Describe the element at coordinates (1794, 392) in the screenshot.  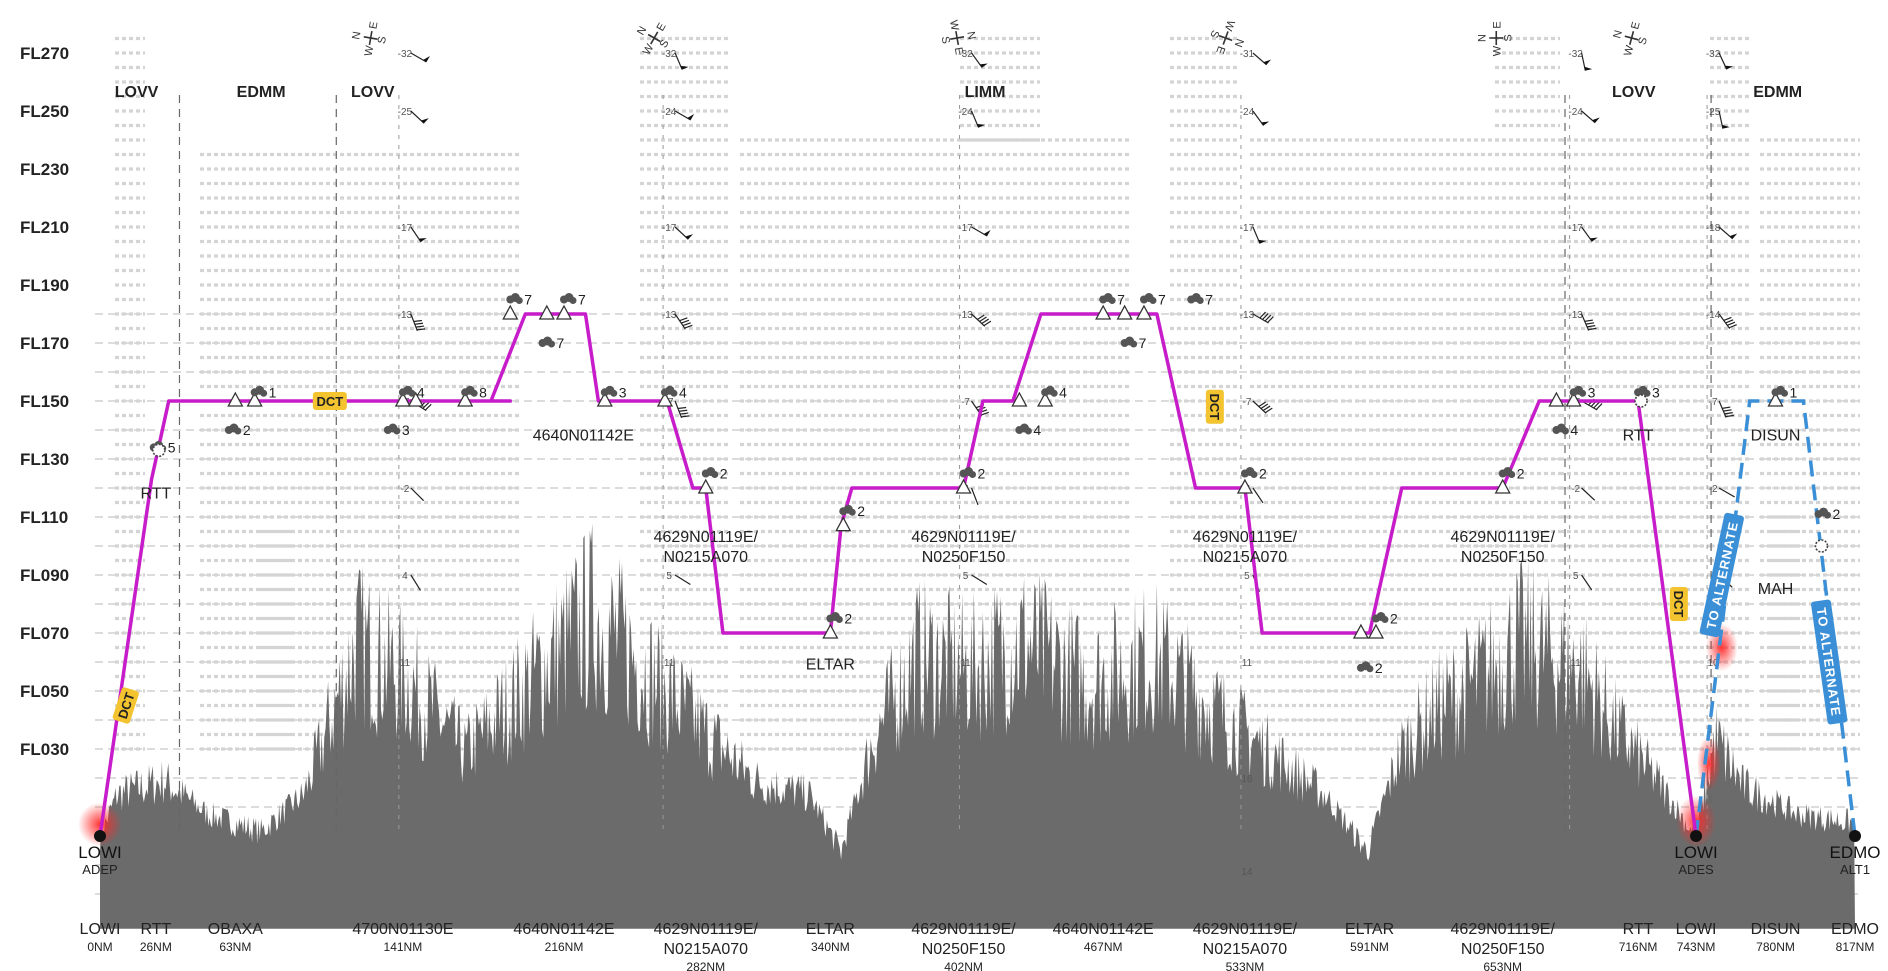
I see `cloud-count: 1` at that location.